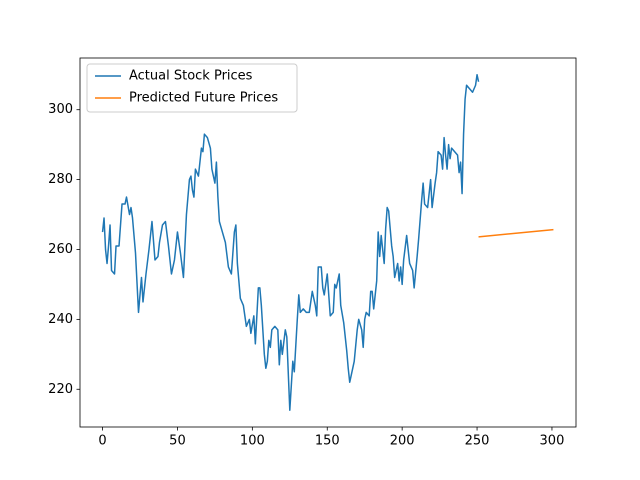  Describe the element at coordinates (203, 98) in the screenshot. I see `legend-label: Predicted Future Prices` at that location.